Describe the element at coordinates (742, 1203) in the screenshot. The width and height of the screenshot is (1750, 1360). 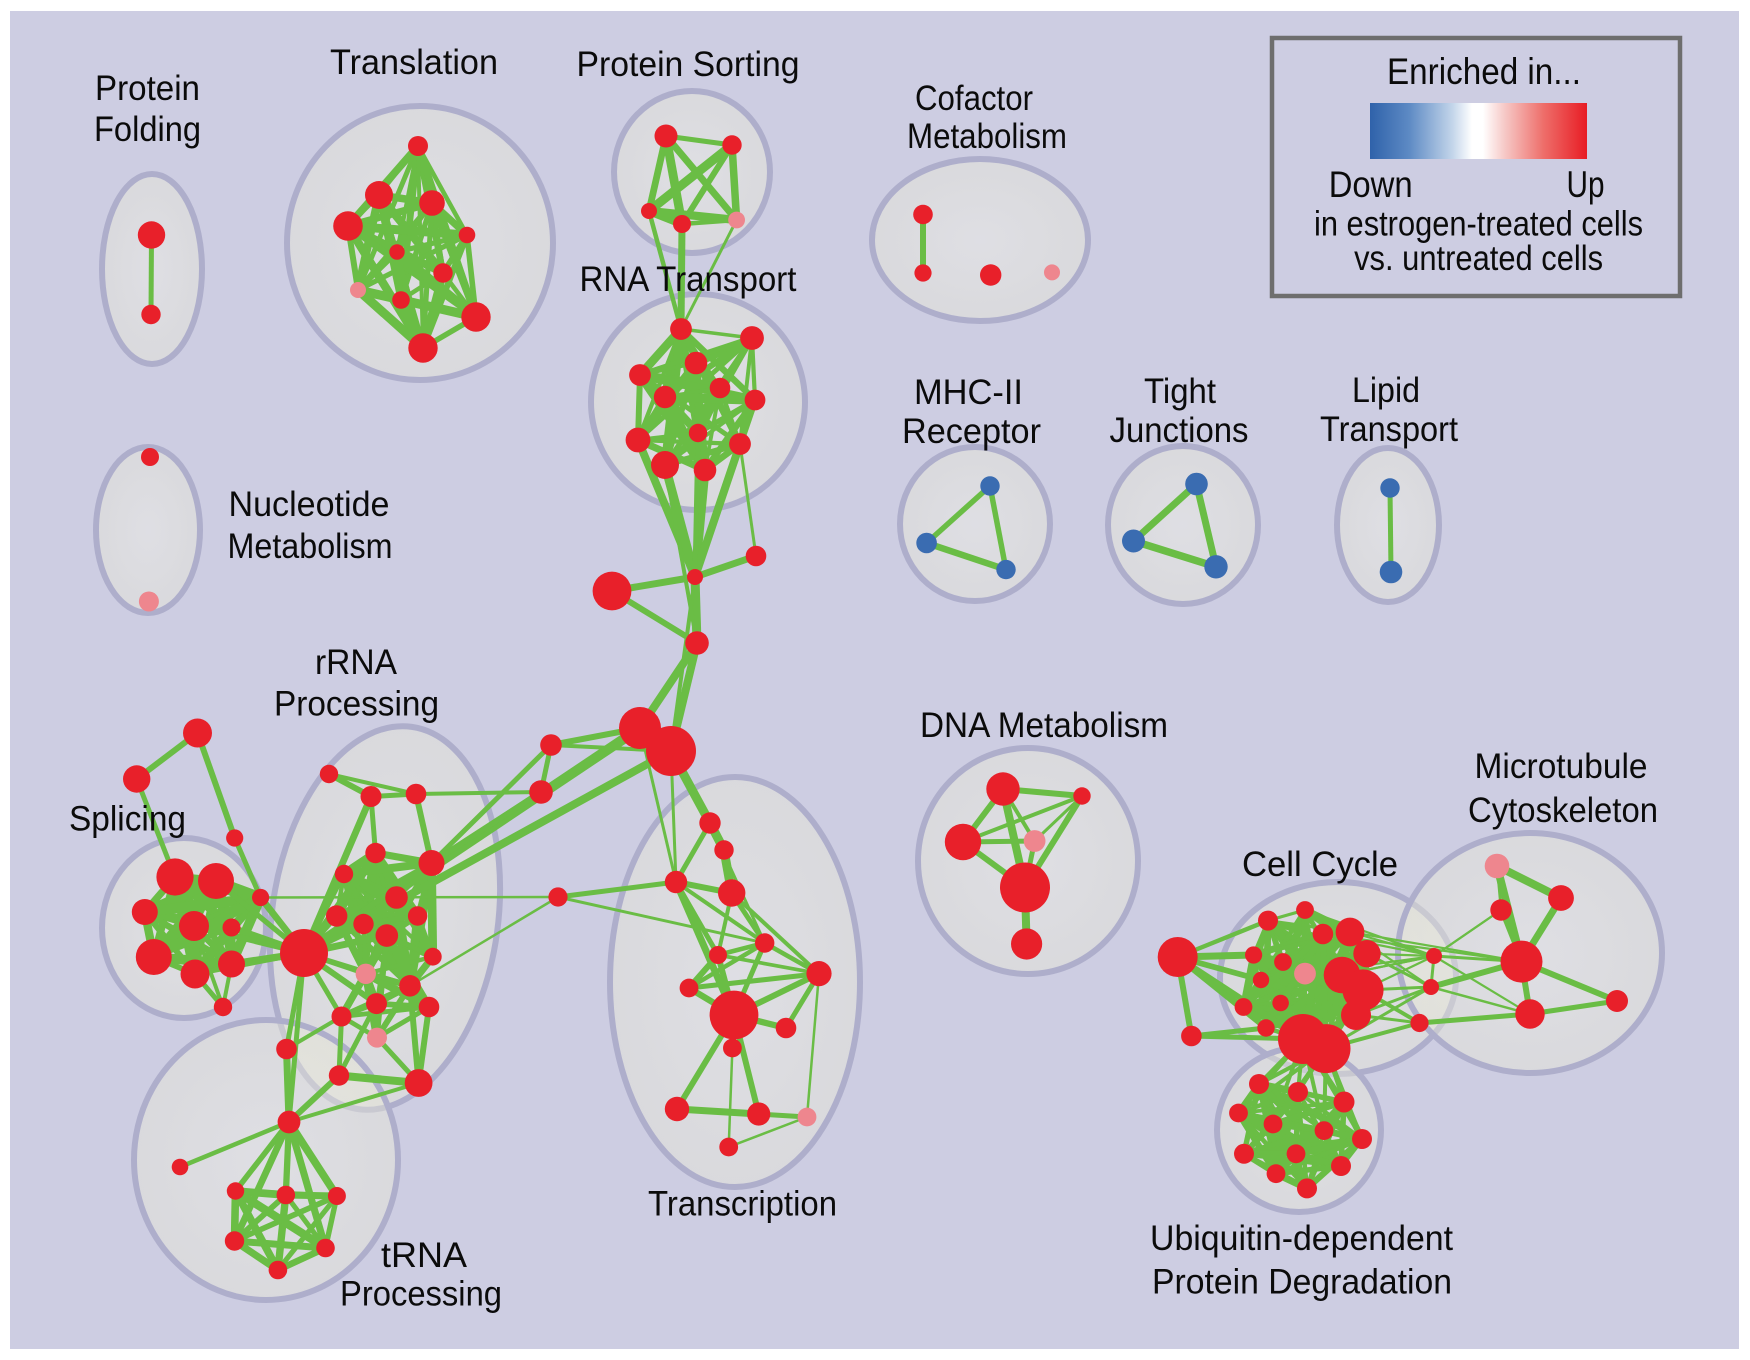
I see `svg-text: Transcription` at that location.